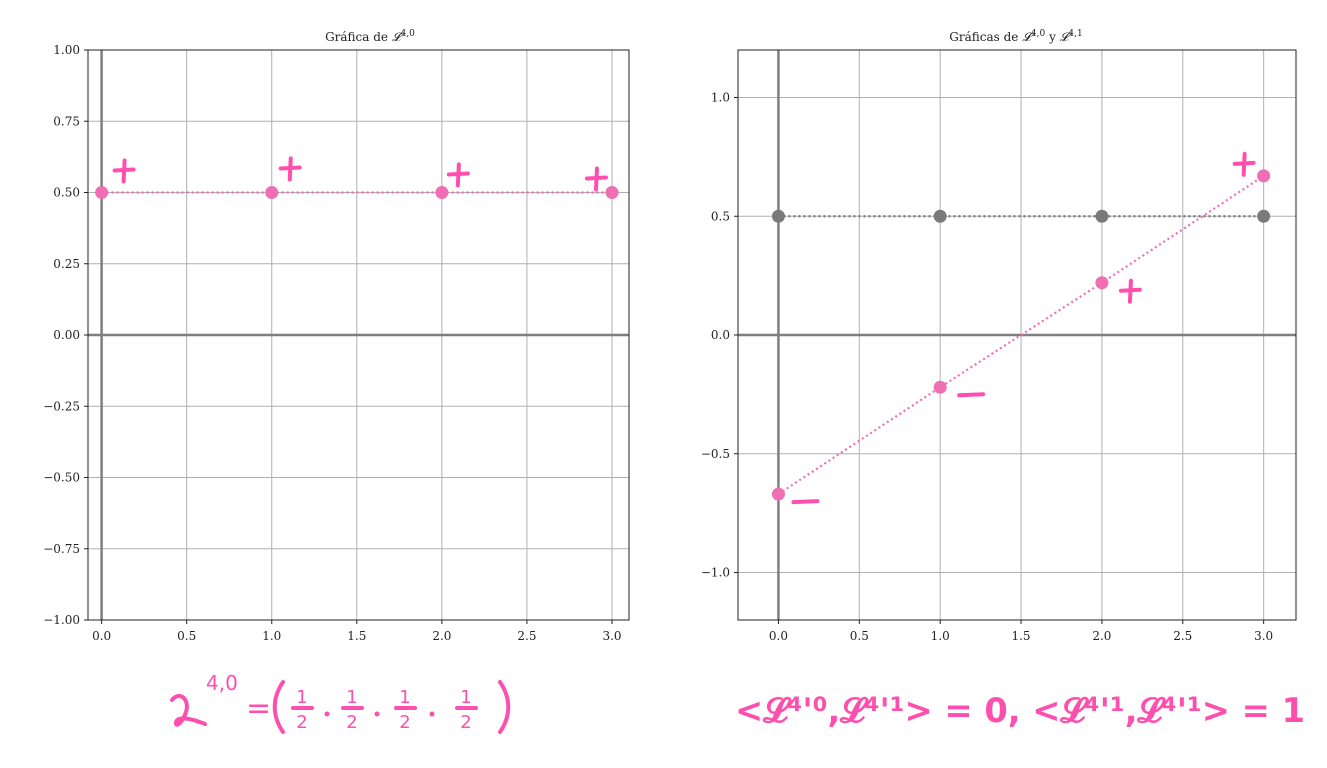 The width and height of the screenshot is (1327, 768). What do you see at coordinates (188, 710) in the screenshot?
I see `cursive-l-glyph` at bounding box center [188, 710].